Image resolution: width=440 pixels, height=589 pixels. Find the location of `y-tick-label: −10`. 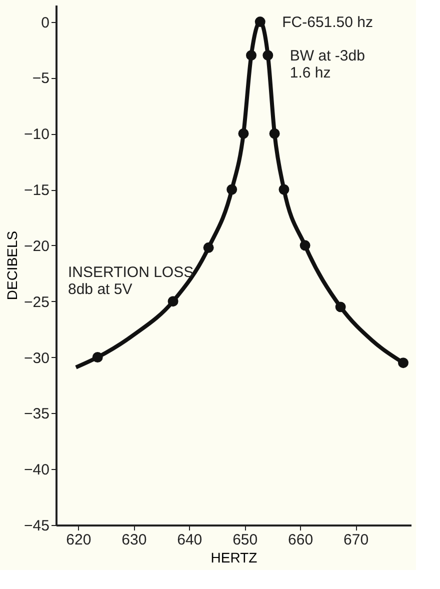

y-tick-label: −10 is located at coordinates (37, 135).